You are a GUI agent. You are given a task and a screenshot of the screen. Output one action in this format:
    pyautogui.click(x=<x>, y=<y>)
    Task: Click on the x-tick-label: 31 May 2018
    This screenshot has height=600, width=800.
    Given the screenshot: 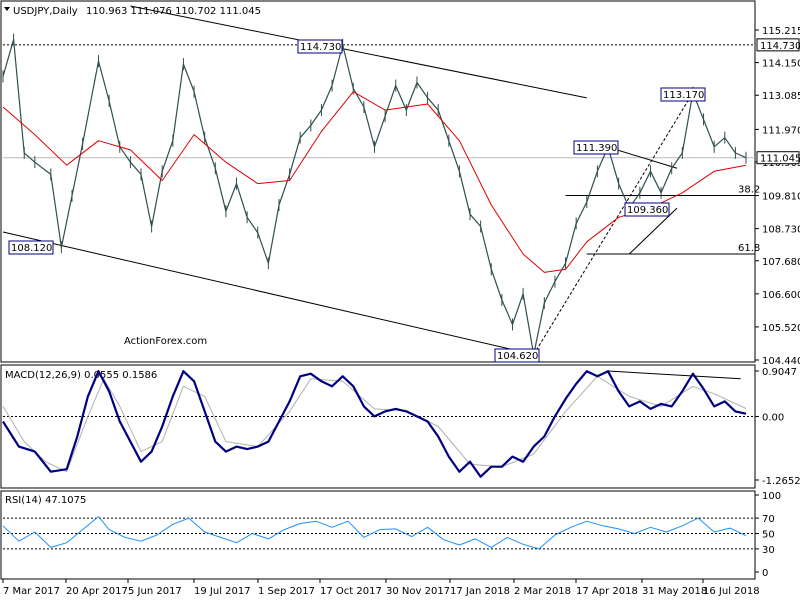 What is the action you would take?
    pyautogui.click(x=674, y=591)
    